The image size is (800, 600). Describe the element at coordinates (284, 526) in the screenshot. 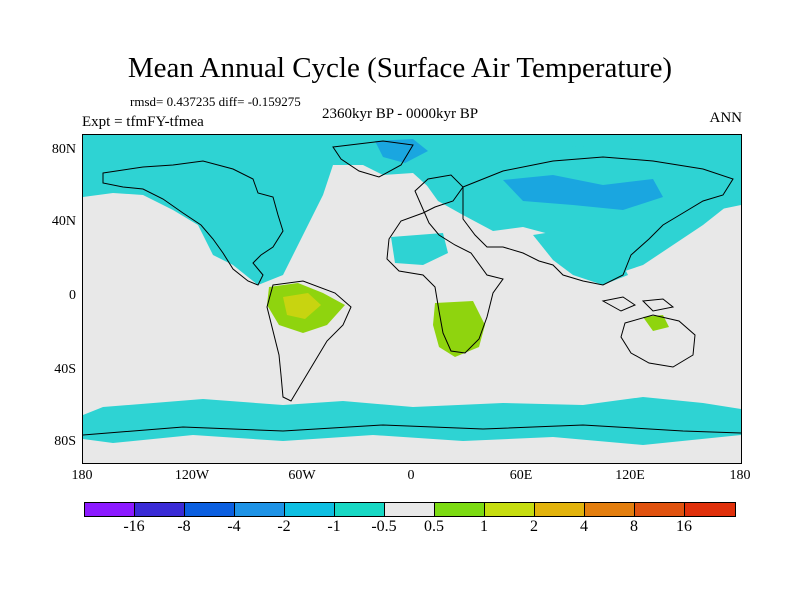

I see `colorbar-label: -2` at that location.